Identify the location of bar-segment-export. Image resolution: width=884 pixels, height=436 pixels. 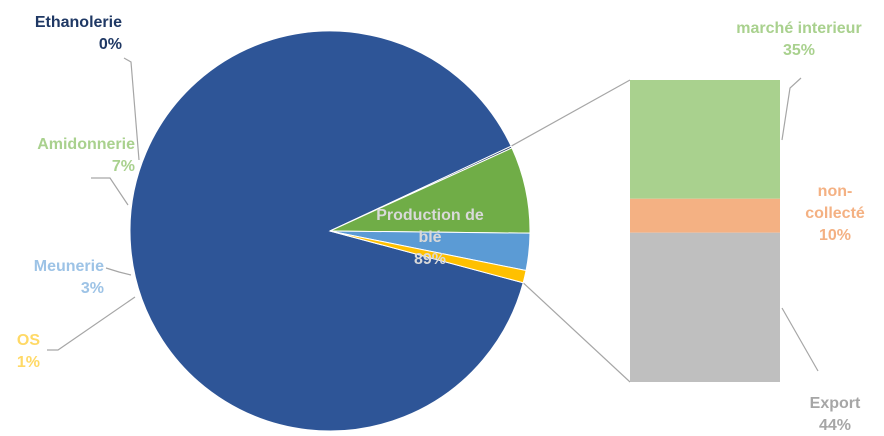
(705, 307).